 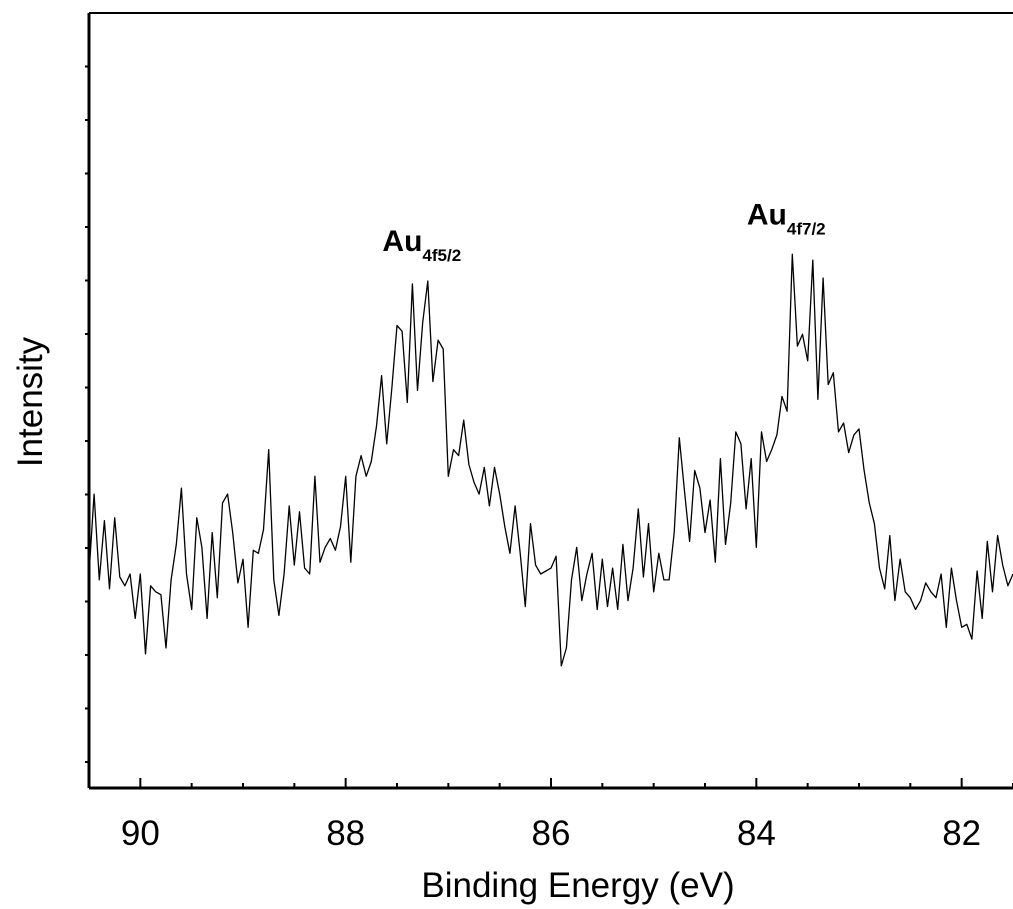 What do you see at coordinates (577, 885) in the screenshot?
I see `x-axis-label: Binding Energy (eV)` at bounding box center [577, 885].